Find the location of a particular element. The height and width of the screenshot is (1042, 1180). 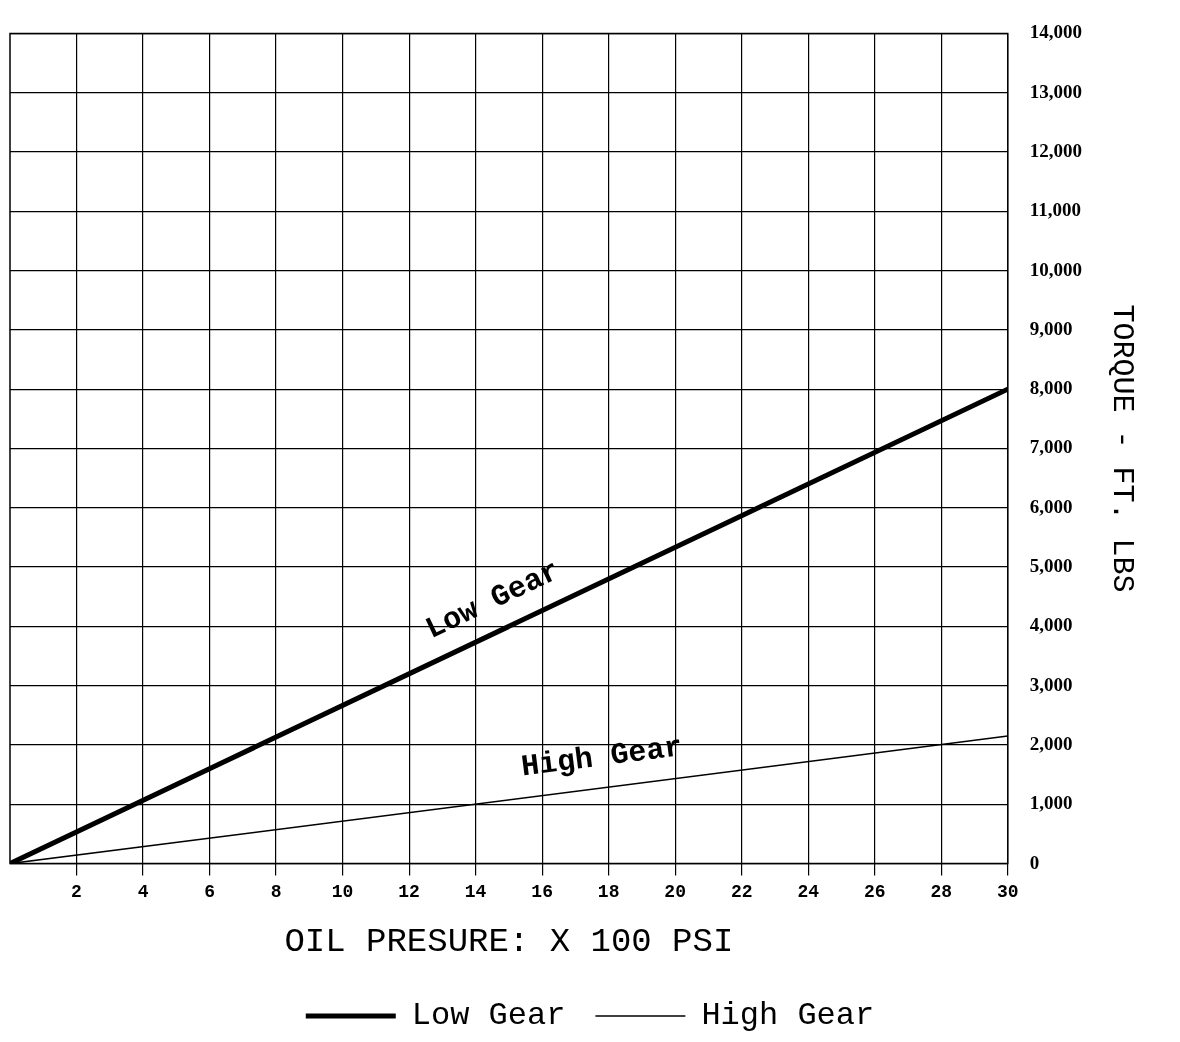

y-tick-label: 4,000 is located at coordinates (1051, 625).